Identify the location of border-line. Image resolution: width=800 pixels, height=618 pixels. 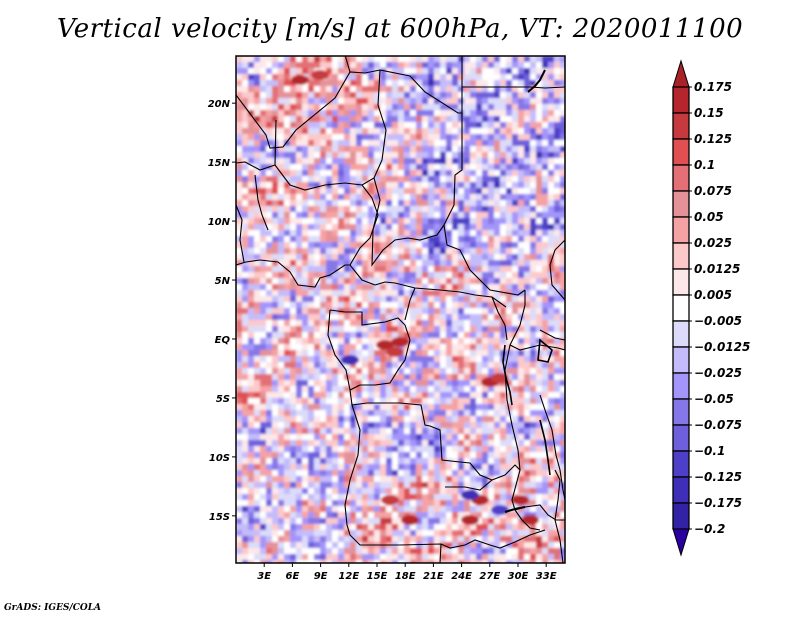
(370, 325).